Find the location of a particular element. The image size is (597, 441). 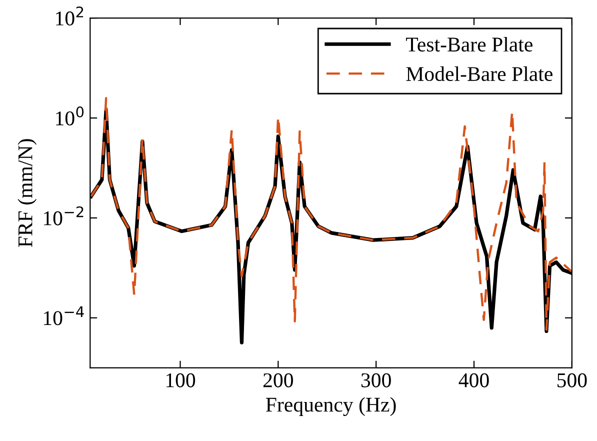

x-tick-label: 300 is located at coordinates (376, 380).